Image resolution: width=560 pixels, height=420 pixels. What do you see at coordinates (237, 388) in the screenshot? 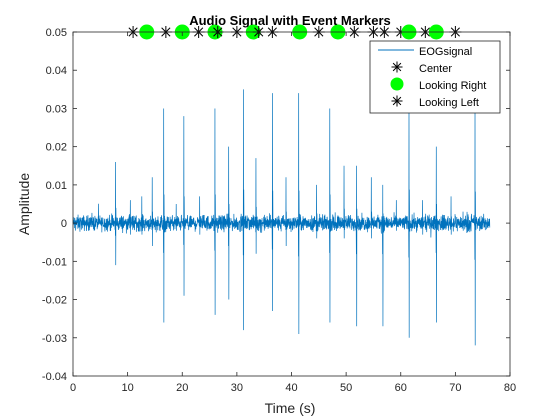
I see `x-tick-label: 30` at bounding box center [237, 388].